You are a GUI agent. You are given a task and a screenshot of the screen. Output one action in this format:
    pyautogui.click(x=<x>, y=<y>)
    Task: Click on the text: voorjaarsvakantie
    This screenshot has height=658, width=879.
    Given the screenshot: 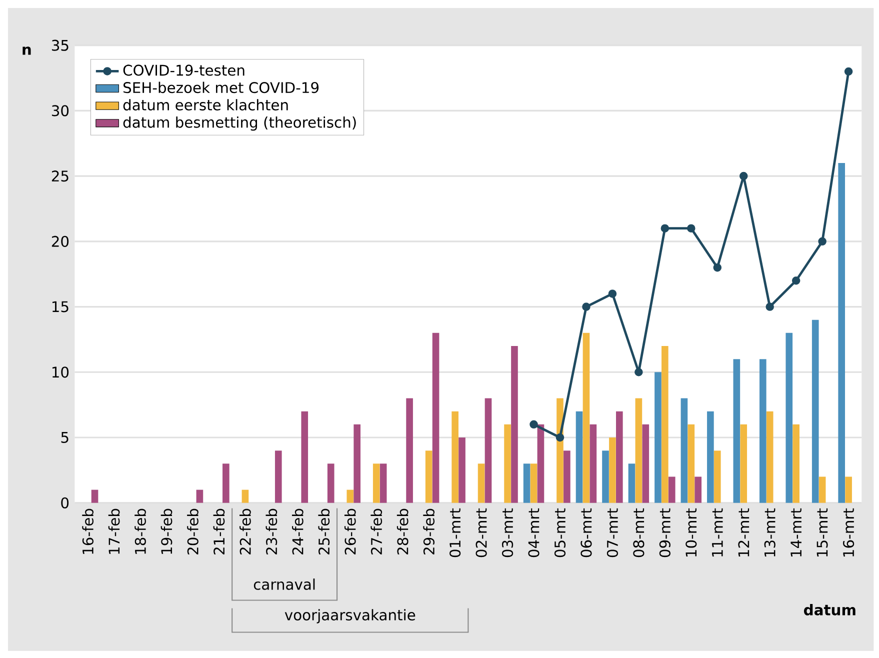 What is the action you would take?
    pyautogui.click(x=350, y=616)
    